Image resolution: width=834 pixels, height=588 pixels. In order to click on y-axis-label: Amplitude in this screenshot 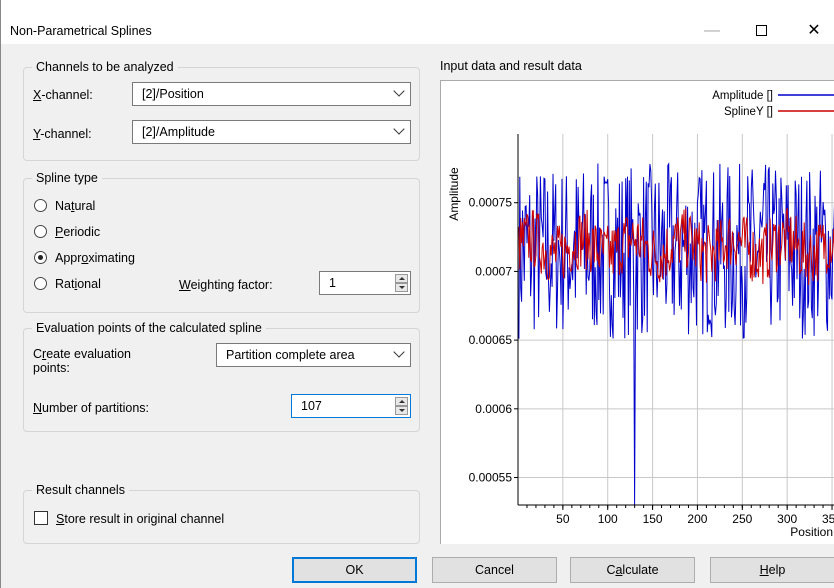, I will do `click(454, 194)`.